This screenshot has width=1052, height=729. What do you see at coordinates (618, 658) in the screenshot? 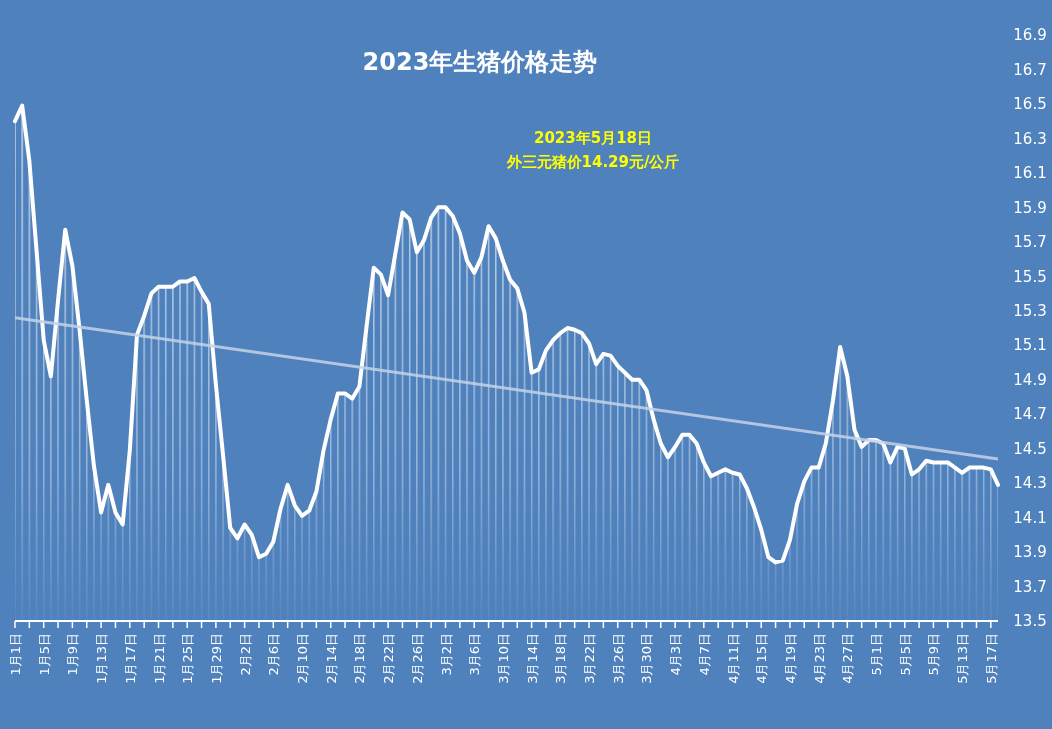
I see `x-tick-label: 3月26日` at bounding box center [618, 658].